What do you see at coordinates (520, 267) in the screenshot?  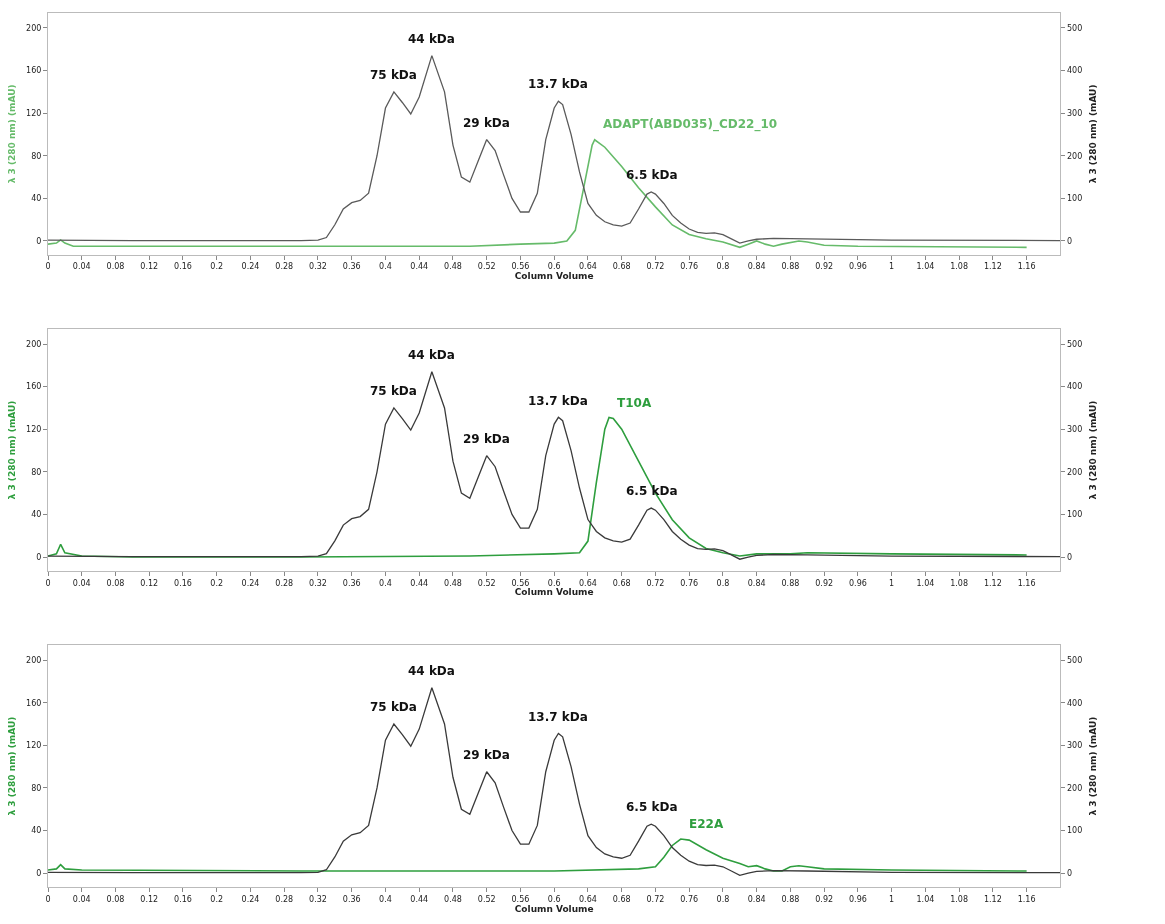 I see `x-tick-label: 0.56` at bounding box center [520, 267].